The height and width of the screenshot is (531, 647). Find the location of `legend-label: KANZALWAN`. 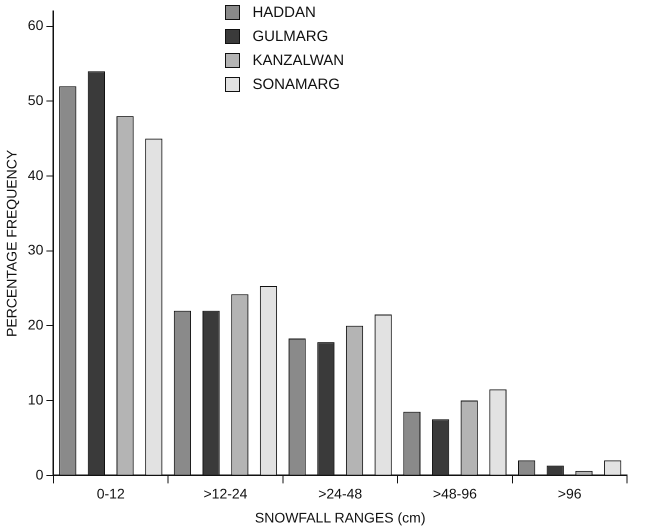

legend-label: KANZALWAN is located at coordinates (298, 60).